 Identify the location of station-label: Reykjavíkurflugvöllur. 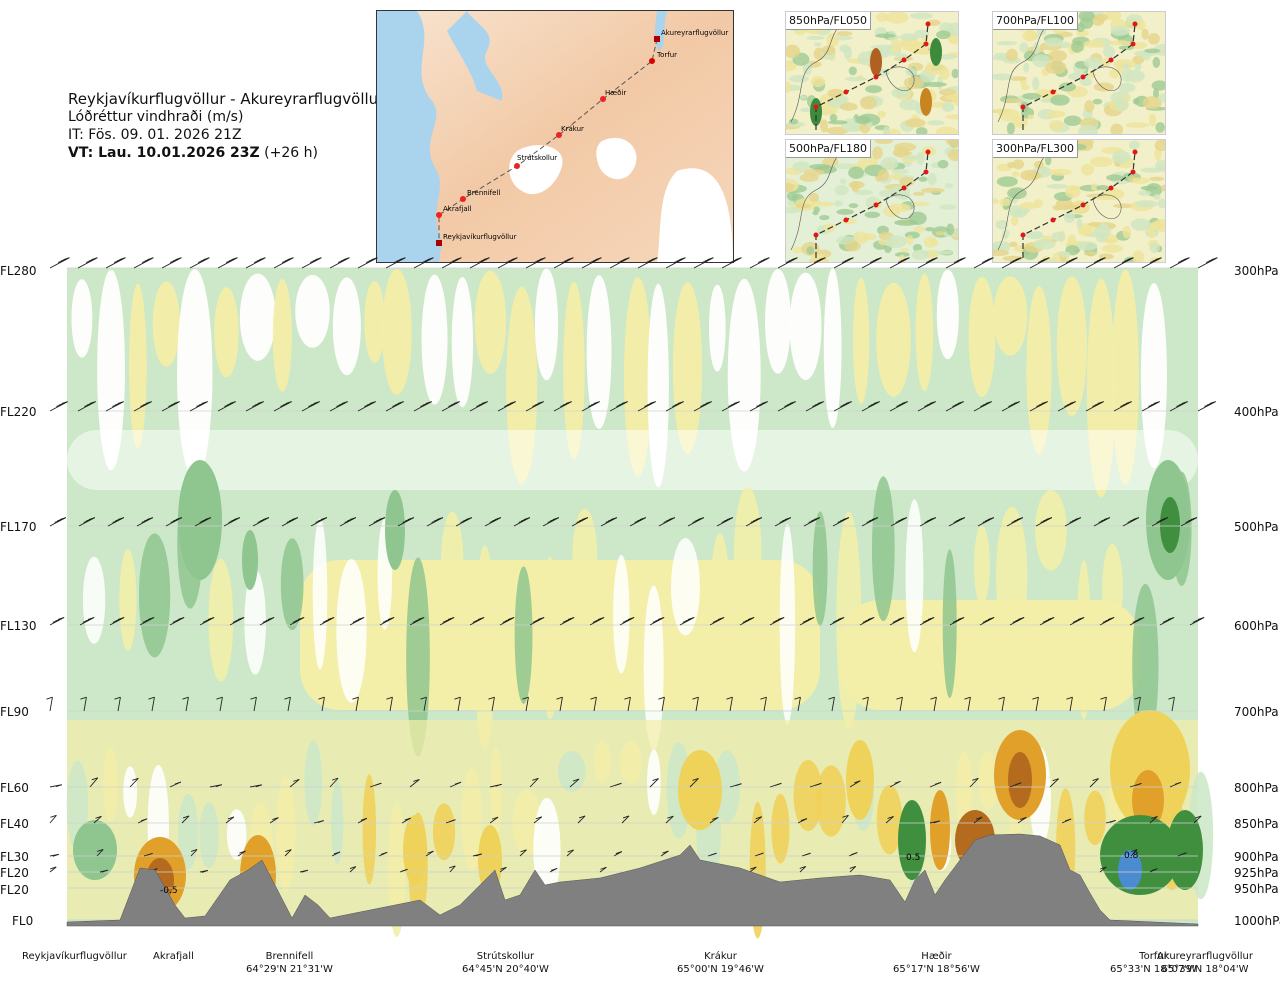
(74, 956).